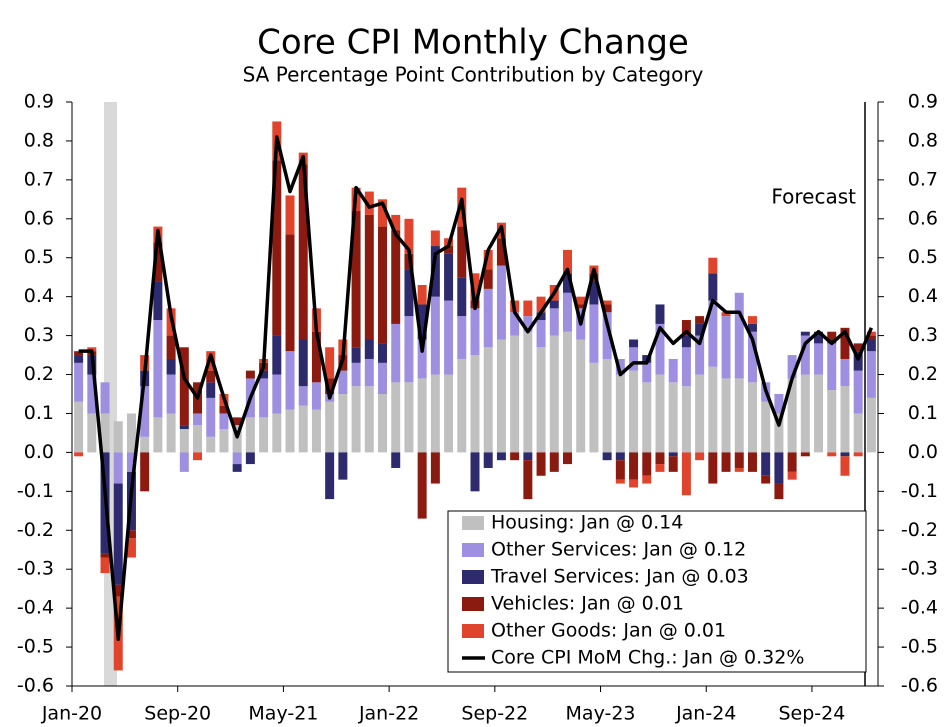 This screenshot has height=727, width=947. Describe the element at coordinates (35, 491) in the screenshot. I see `y-tick-label: -0.1` at that location.